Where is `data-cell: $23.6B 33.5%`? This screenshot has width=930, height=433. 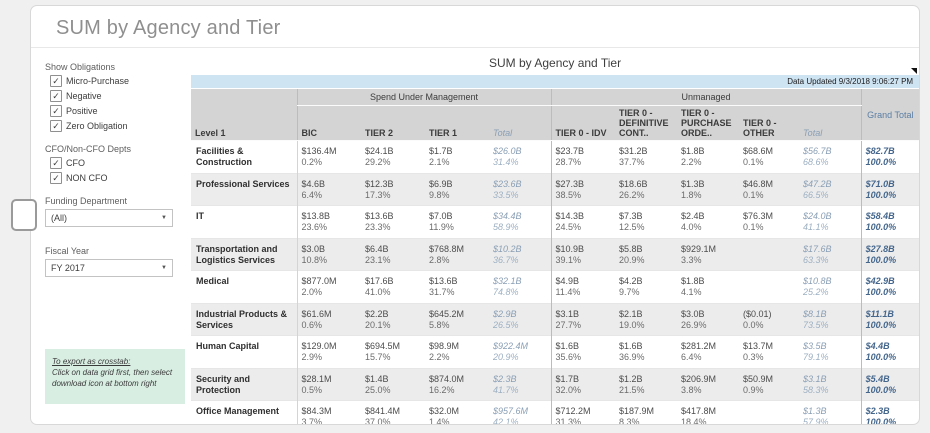
data-cell: $23.6B 33.5% is located at coordinates (507, 189).